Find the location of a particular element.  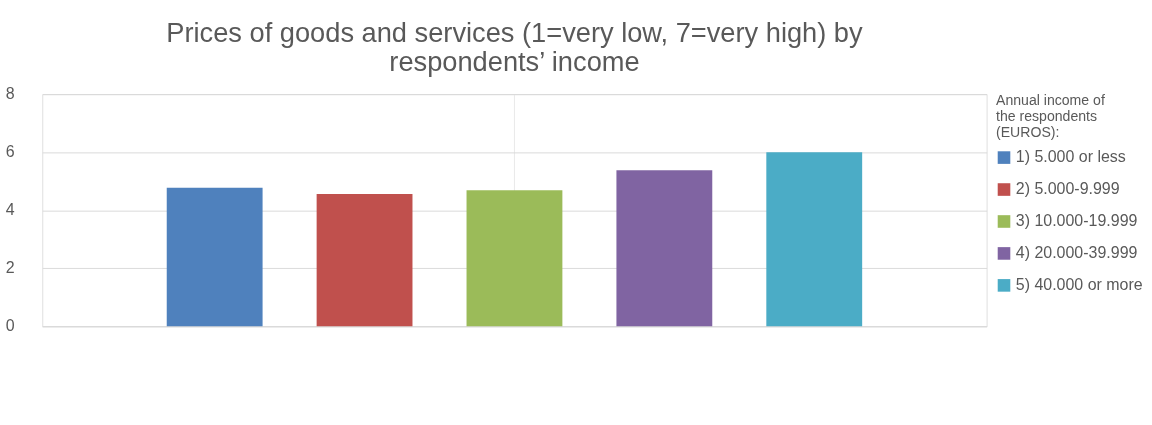

y-tick-label: 8 is located at coordinates (10, 94).